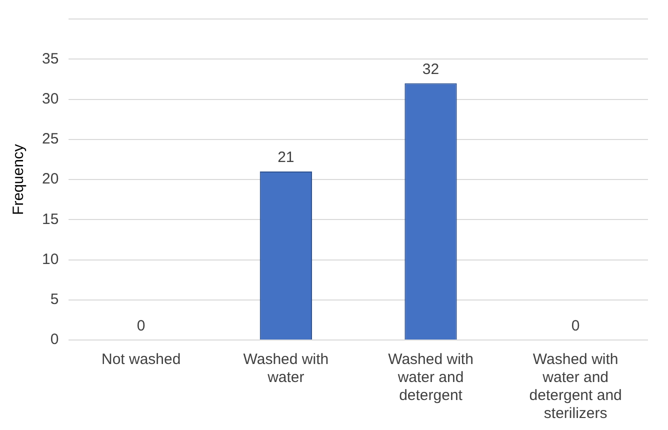 This screenshot has width=668, height=430. I want to click on x-tick-label: Washed with water, so click(286, 368).